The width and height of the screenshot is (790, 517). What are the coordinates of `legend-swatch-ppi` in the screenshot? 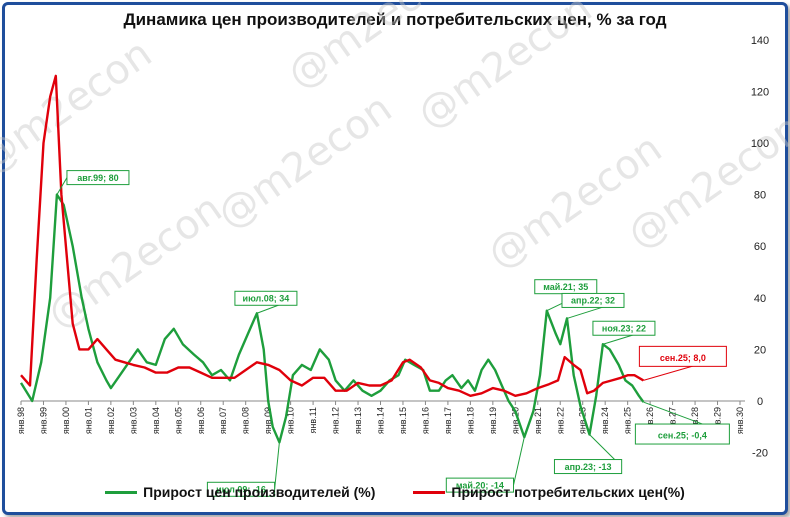 It's located at (121, 492).